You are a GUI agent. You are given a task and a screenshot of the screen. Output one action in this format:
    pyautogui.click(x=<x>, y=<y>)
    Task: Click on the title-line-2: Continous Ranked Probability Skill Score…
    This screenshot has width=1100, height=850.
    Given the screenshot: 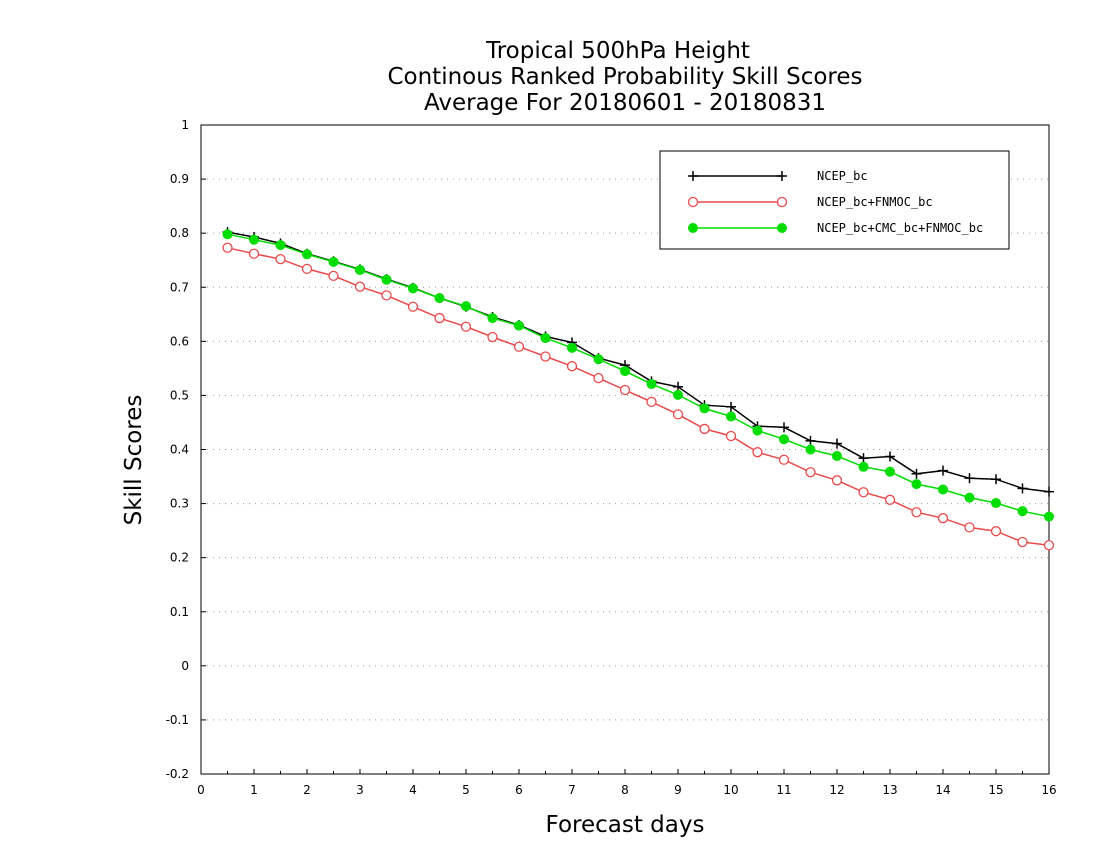 What is the action you would take?
    pyautogui.click(x=624, y=77)
    